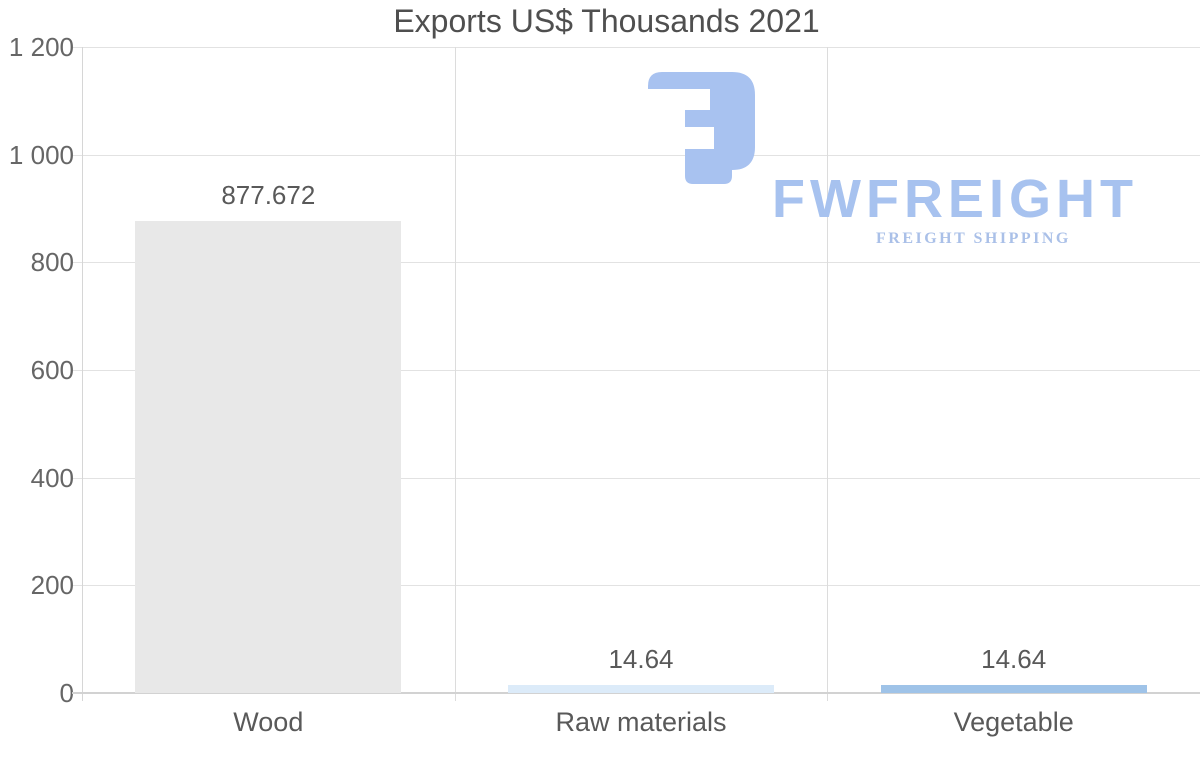 This screenshot has height=763, width=1200. What do you see at coordinates (52, 262) in the screenshot?
I see `y-axis-tick-label: 800` at bounding box center [52, 262].